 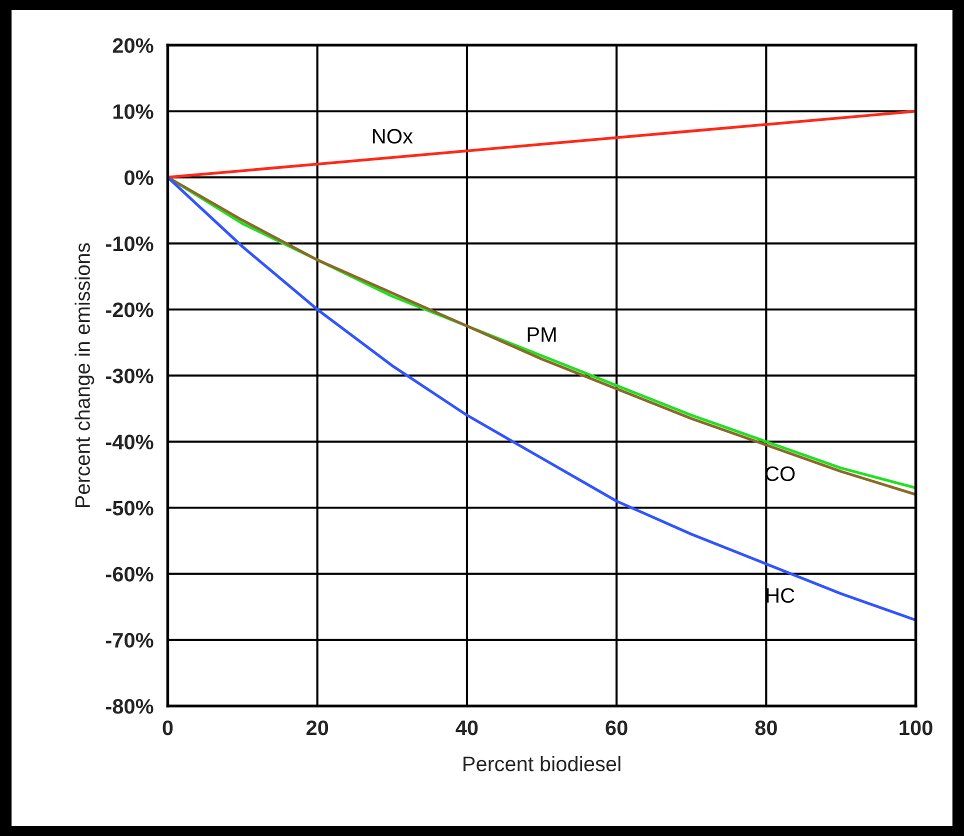 I want to click on y-tick-label: -70%, so click(x=130, y=640).